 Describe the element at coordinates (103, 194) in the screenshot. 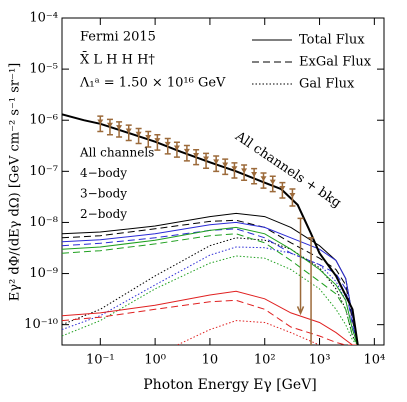

I see `channel-label: 3−body` at that location.